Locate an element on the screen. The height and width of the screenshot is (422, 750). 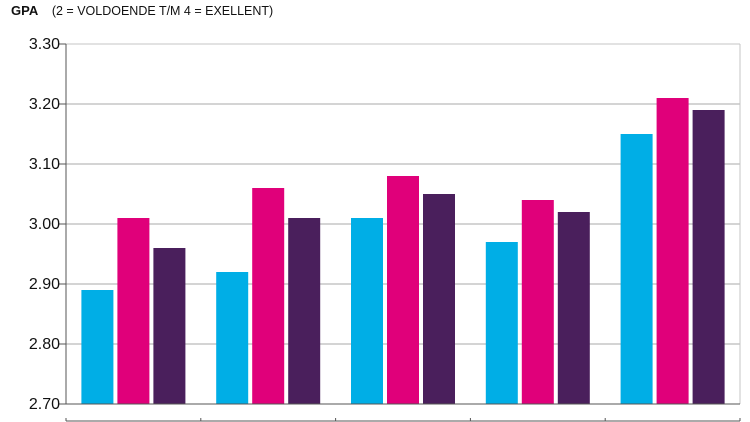
y-tick-label: 3.00 is located at coordinates (44, 224).